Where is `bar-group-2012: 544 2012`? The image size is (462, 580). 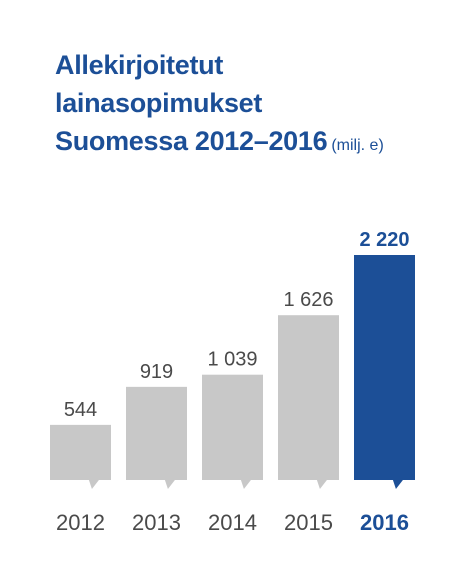 bar-group-2012: 544 2012 is located at coordinates (80, 467).